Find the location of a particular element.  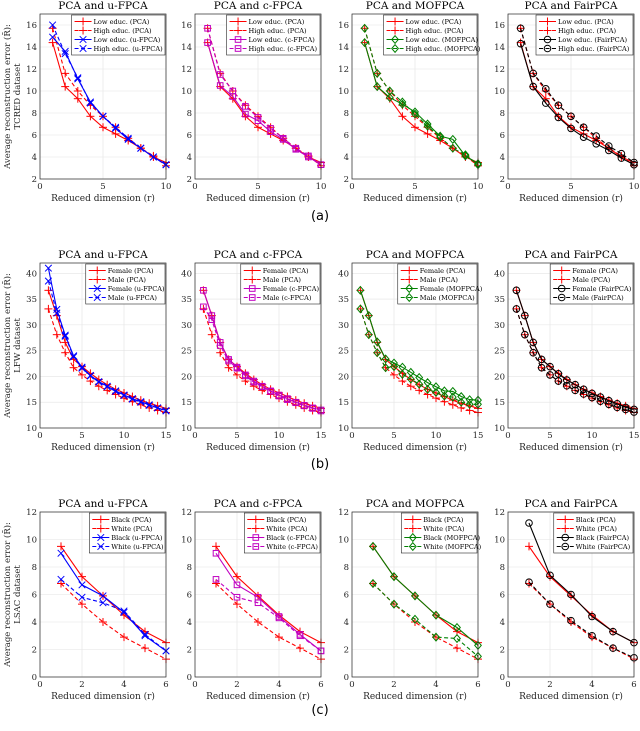

x-tick-label: 5 is located at coordinates (236, 436).